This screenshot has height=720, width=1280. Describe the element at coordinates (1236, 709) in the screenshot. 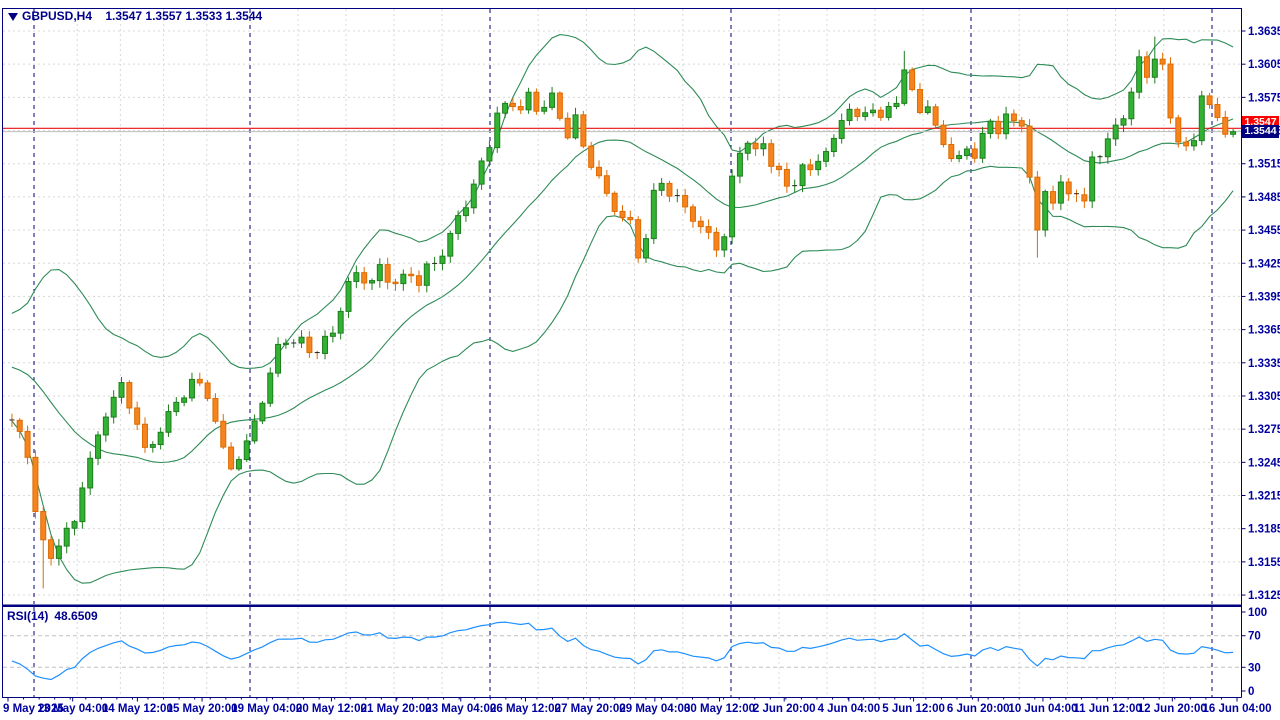

I see `time-axis-label: 16 Jun 04:00` at that location.